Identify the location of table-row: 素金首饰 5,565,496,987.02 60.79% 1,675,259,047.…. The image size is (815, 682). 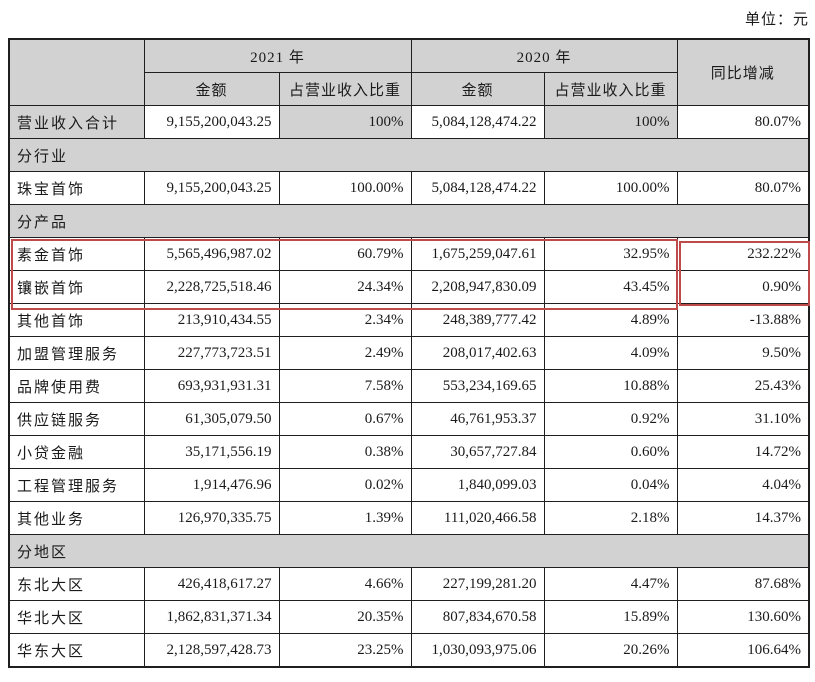
(409, 254).